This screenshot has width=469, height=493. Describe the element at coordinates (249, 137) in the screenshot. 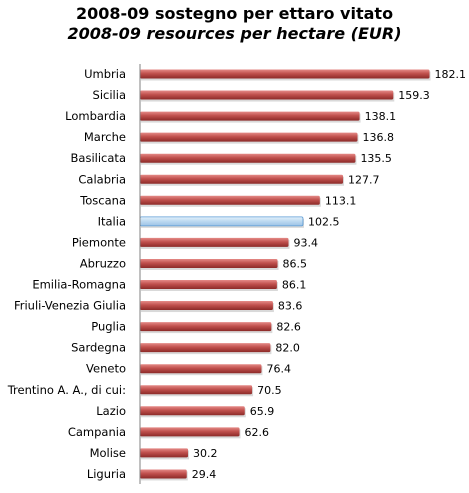

I see `bar-marche` at that location.